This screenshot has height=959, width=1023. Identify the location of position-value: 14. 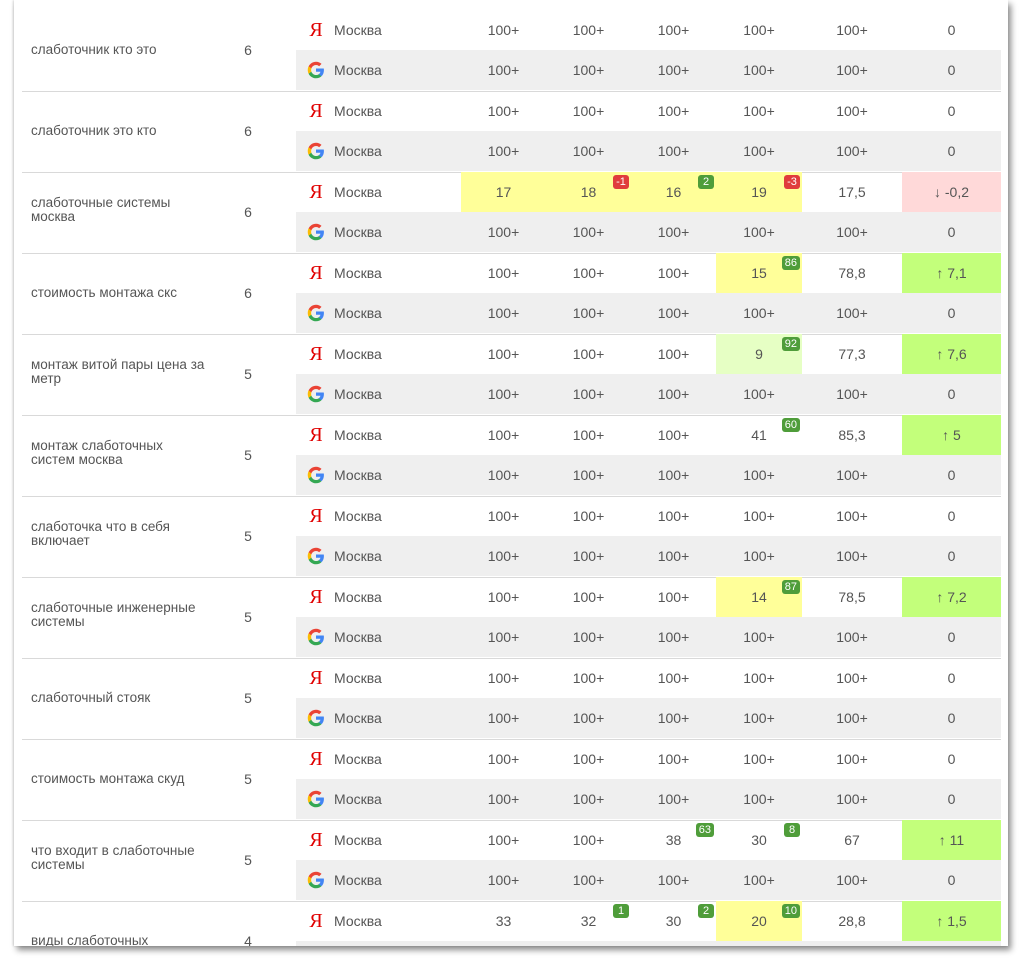
(759, 597).